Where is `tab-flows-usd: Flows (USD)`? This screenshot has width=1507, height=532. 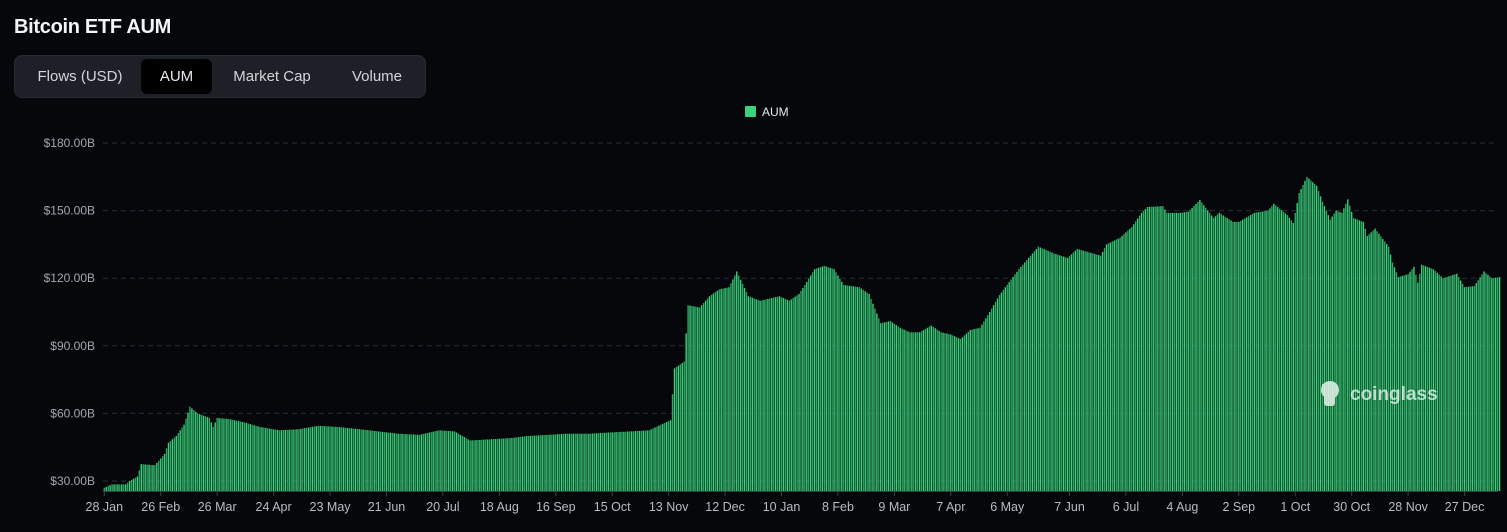
tab-flows-usd: Flows (USD) is located at coordinates (80, 76).